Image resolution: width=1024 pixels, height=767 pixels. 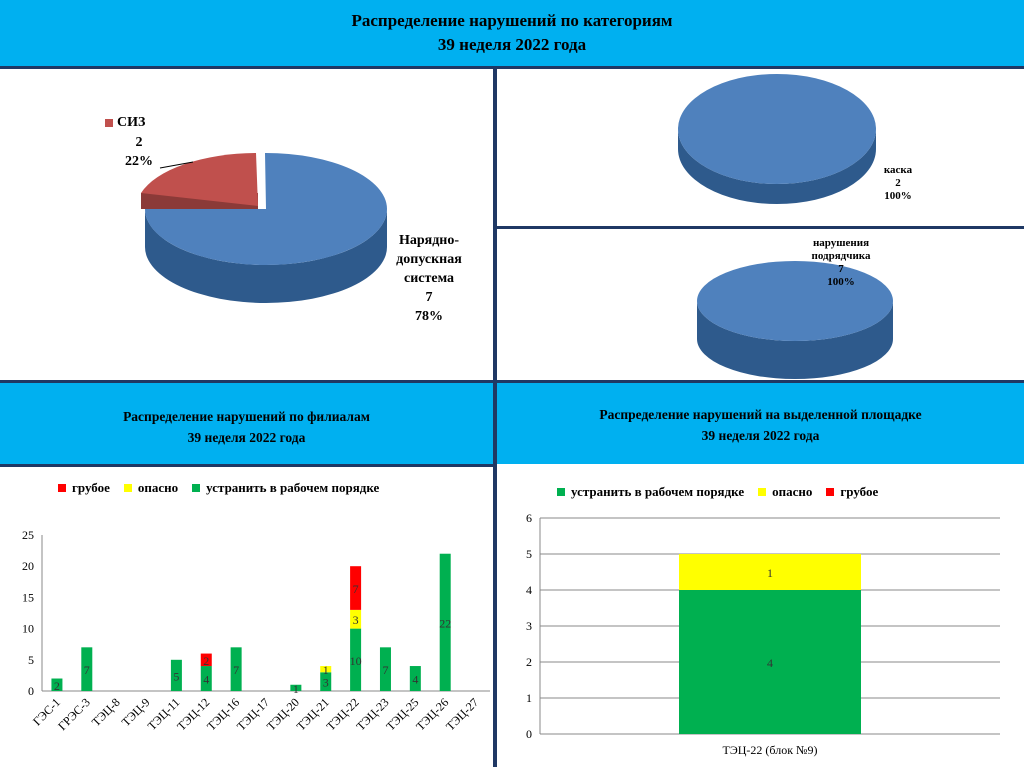 I want to click on site-legend-label-danger: опасно, so click(x=792, y=491).